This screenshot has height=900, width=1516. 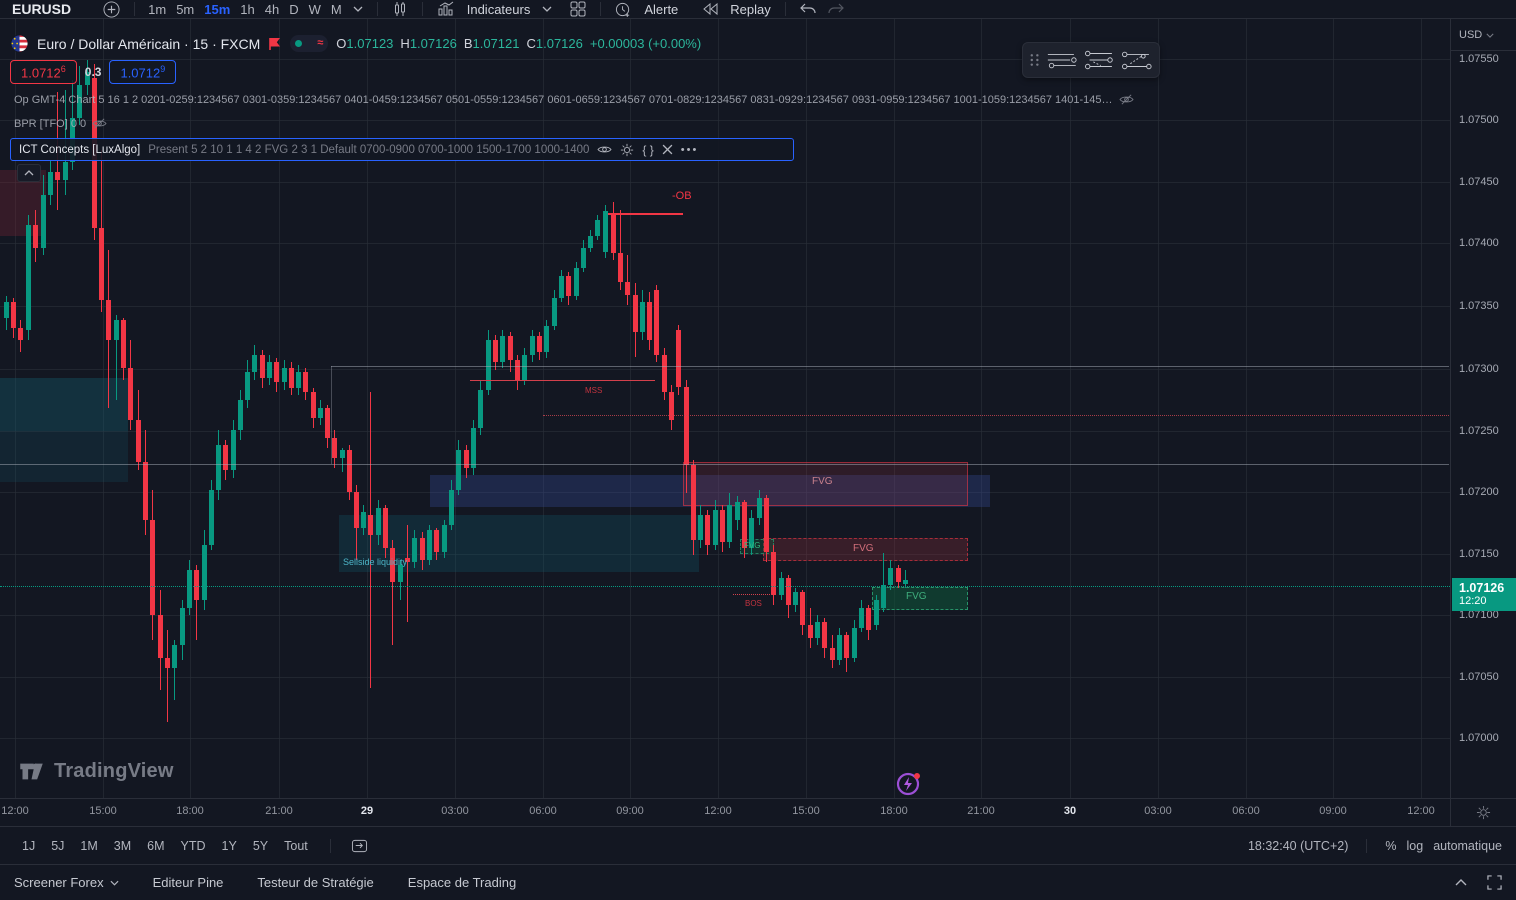 What do you see at coordinates (630, 811) in the screenshot?
I see `time-tick: 09:00` at bounding box center [630, 811].